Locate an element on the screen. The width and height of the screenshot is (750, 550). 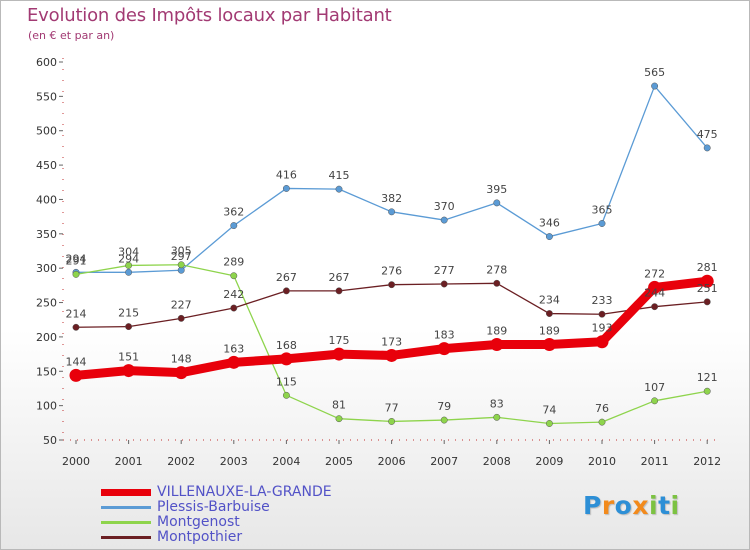
data-label: 115 is located at coordinates (286, 381).